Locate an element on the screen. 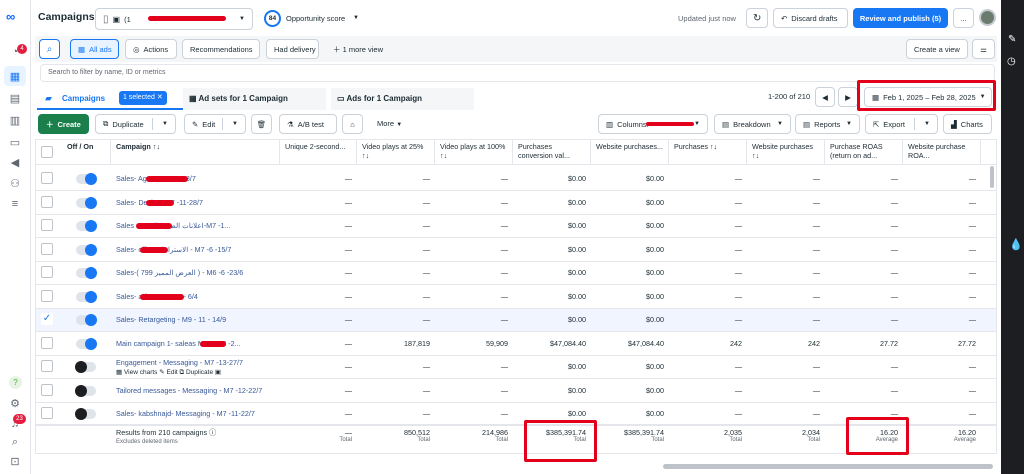 Image resolution: width=1024 pixels, height=474 pixels. charts-button: ▟ Charts is located at coordinates (967, 124).